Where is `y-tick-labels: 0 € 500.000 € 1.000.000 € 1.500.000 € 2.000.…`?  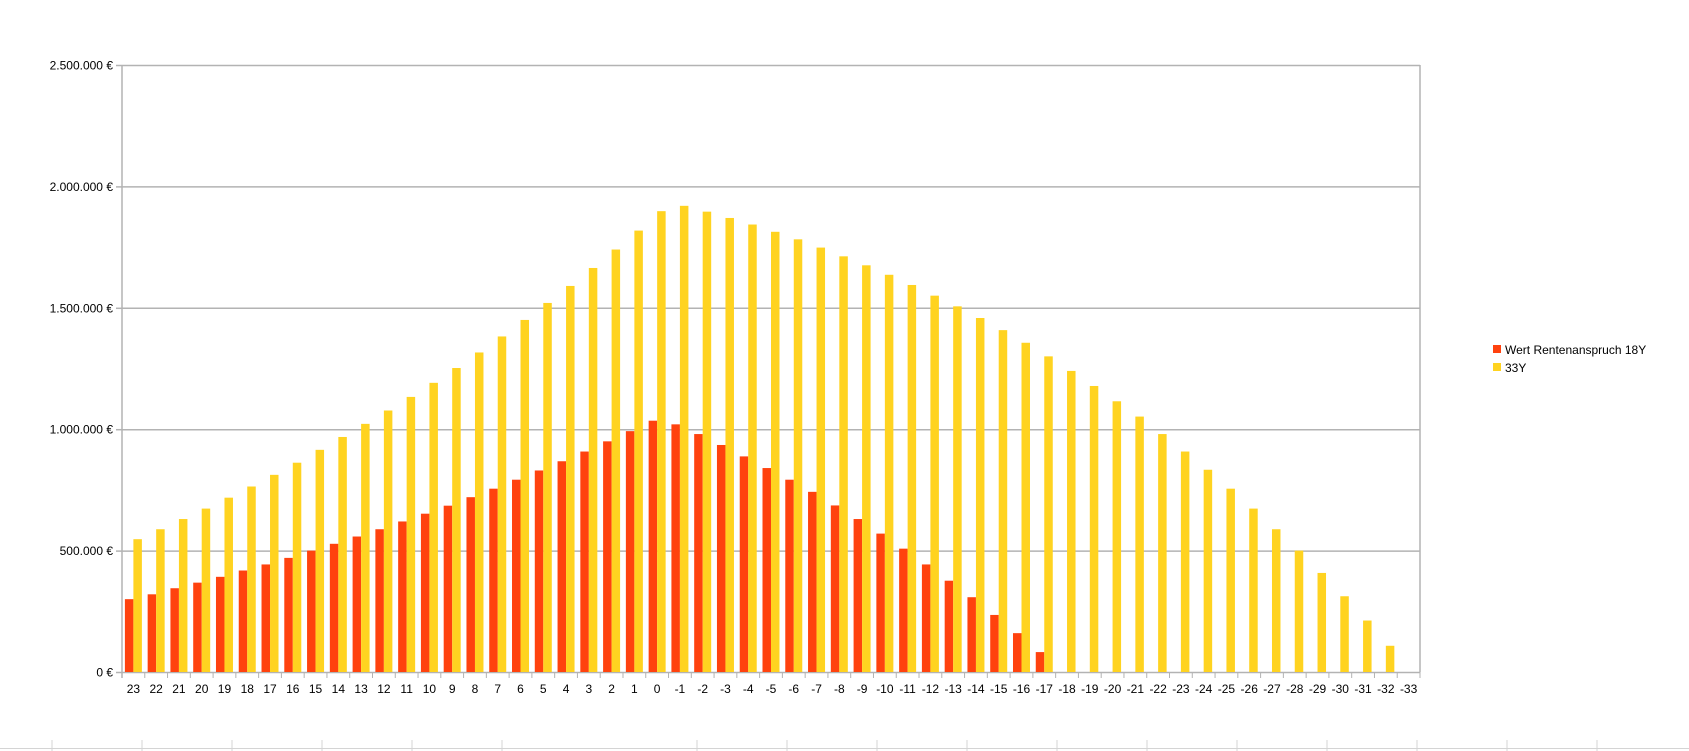
y-tick-labels: 0 € 500.000 € 1.000.000 € 1.500.000 € 2.000.… is located at coordinates (82, 369).